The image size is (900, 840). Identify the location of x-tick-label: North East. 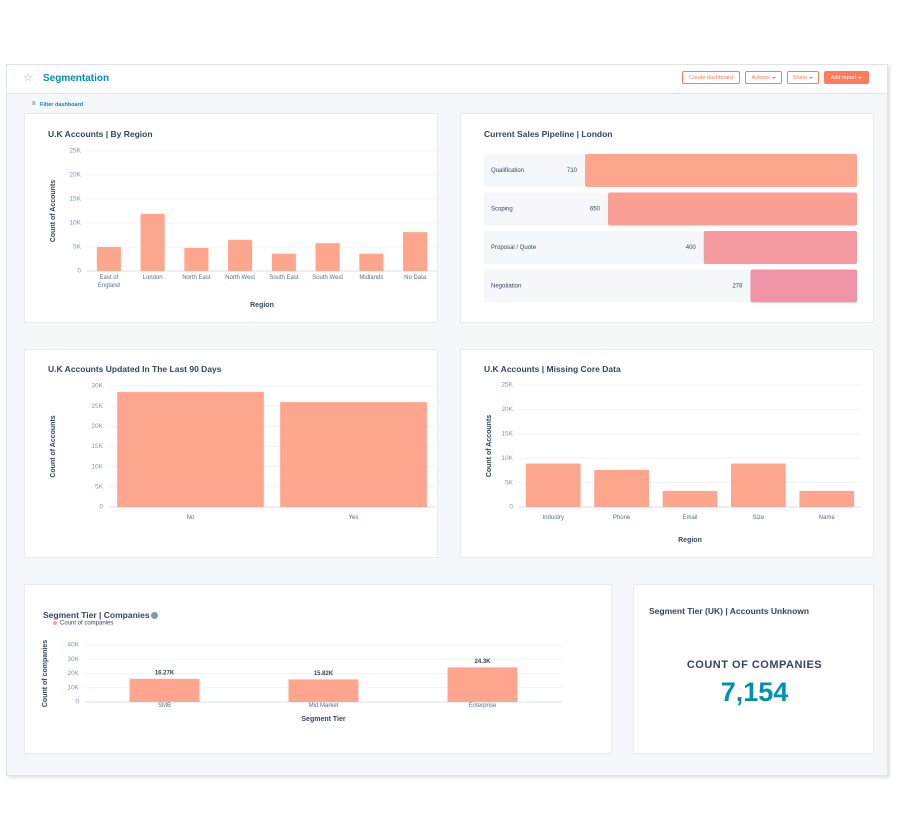
(196, 278).